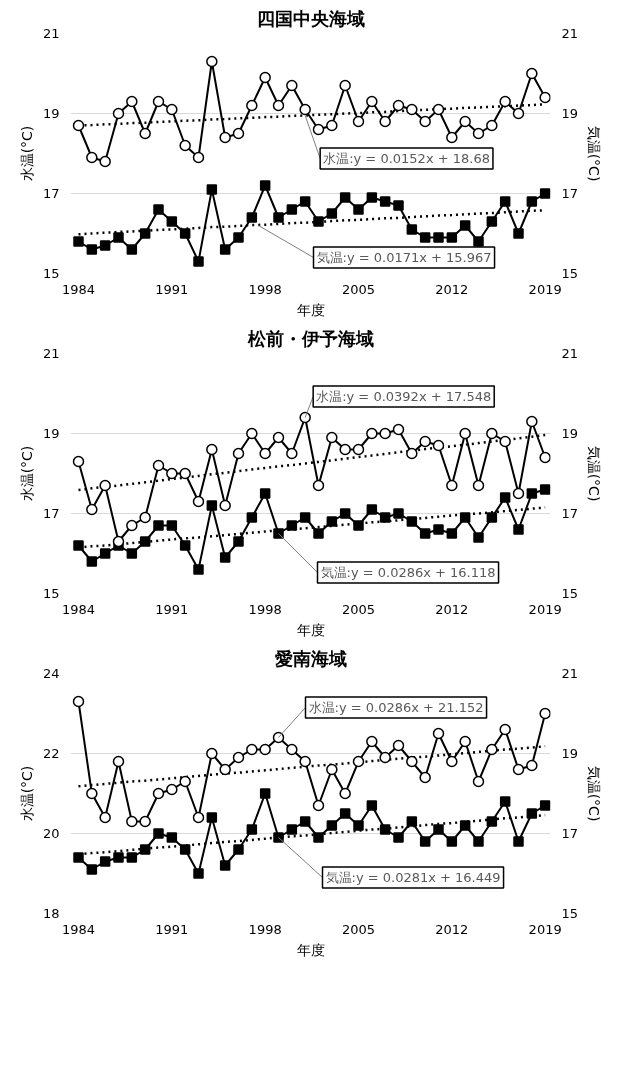 The image size is (634, 1086). Describe the element at coordinates (570, 273) in the screenshot. I see `y2-tick-label: 15` at that location.